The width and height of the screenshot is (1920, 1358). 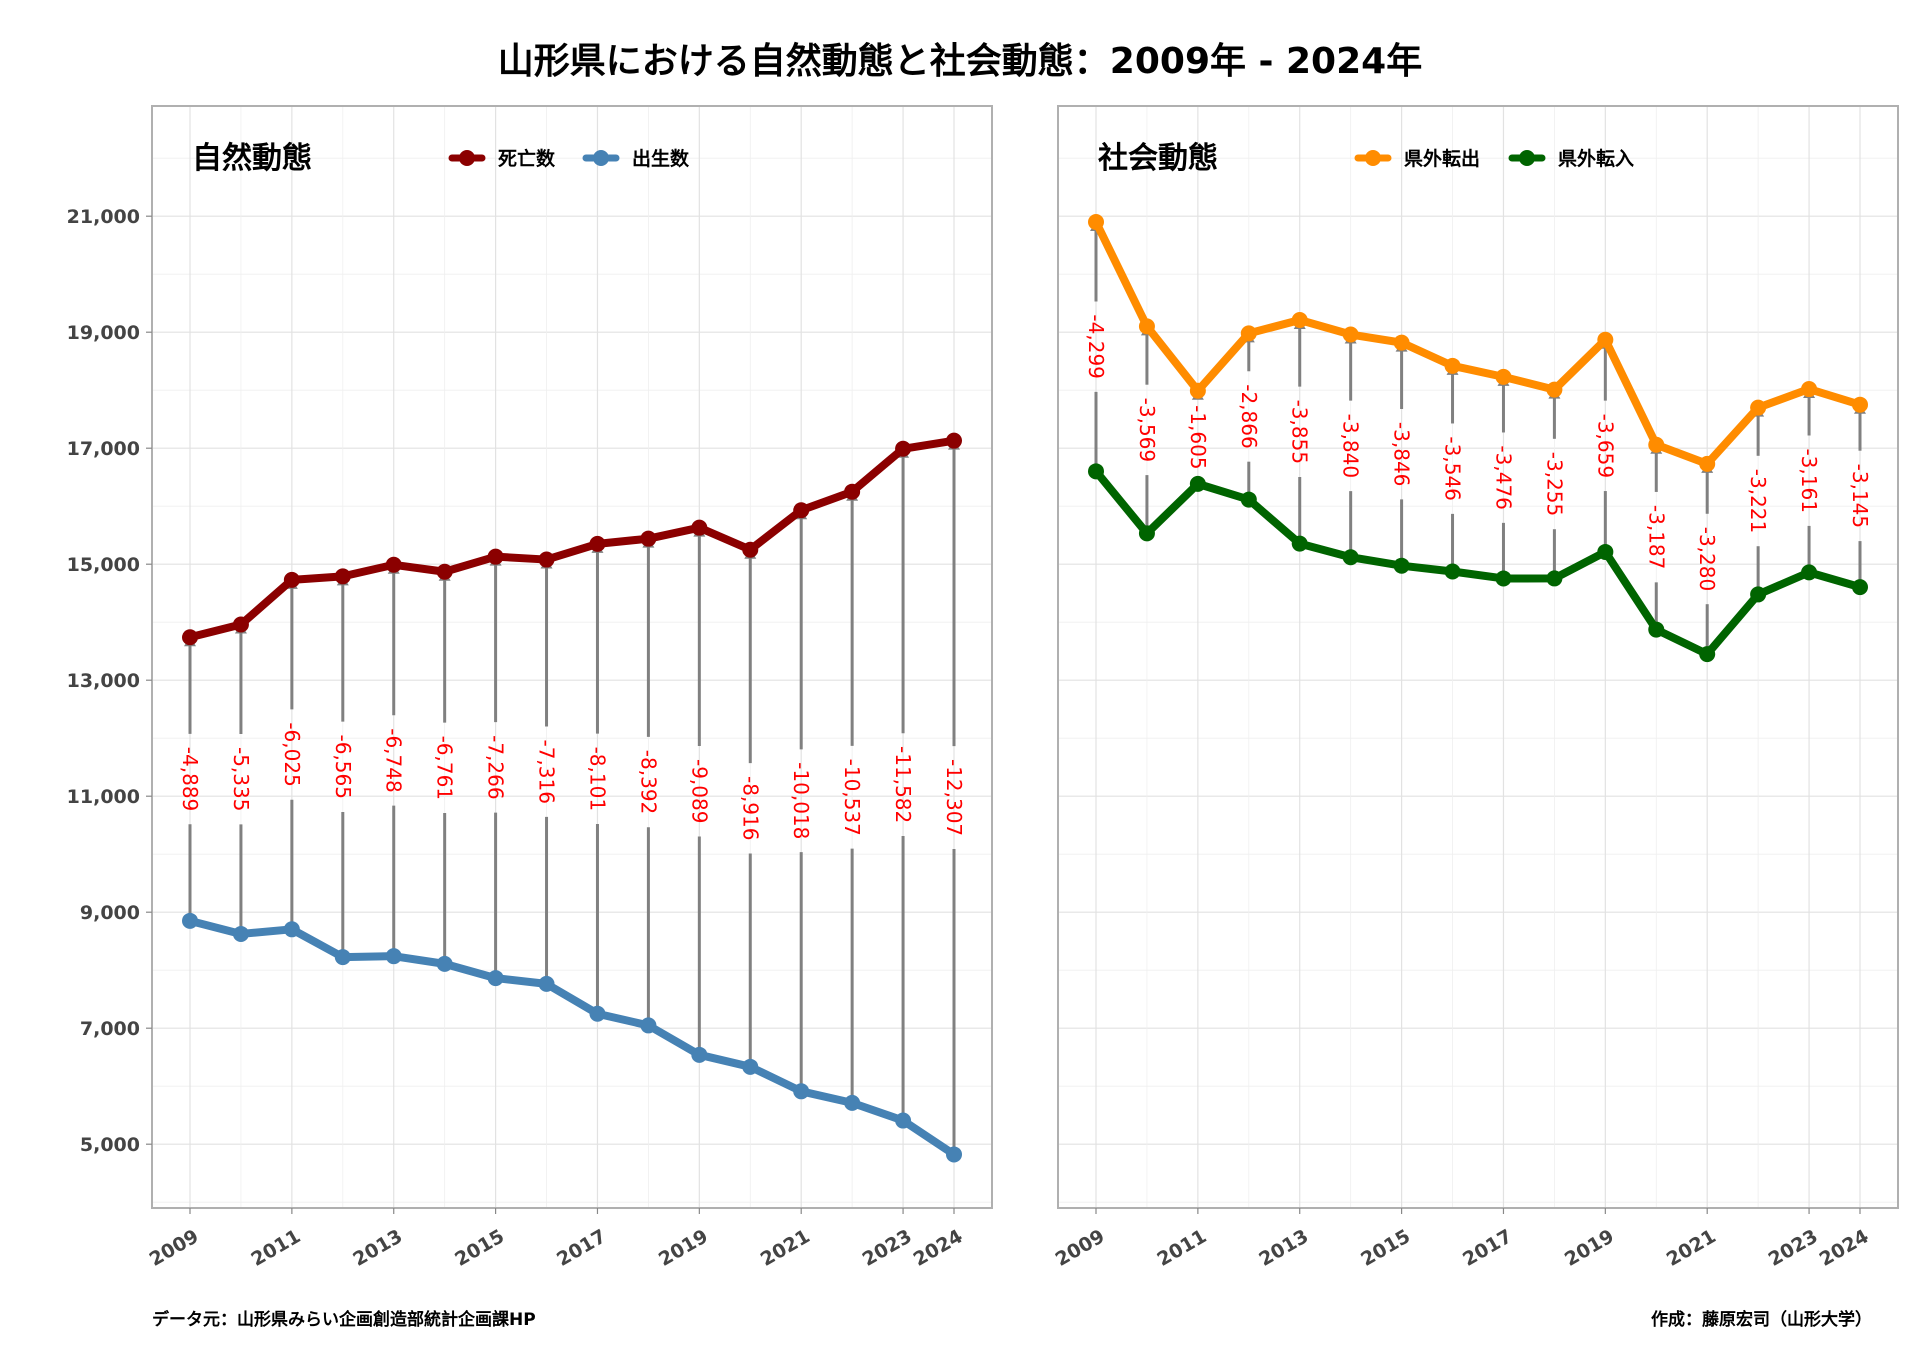 What do you see at coordinates (1860, 496) in the screenshot?
I see `difference-label: -3,145` at bounding box center [1860, 496].